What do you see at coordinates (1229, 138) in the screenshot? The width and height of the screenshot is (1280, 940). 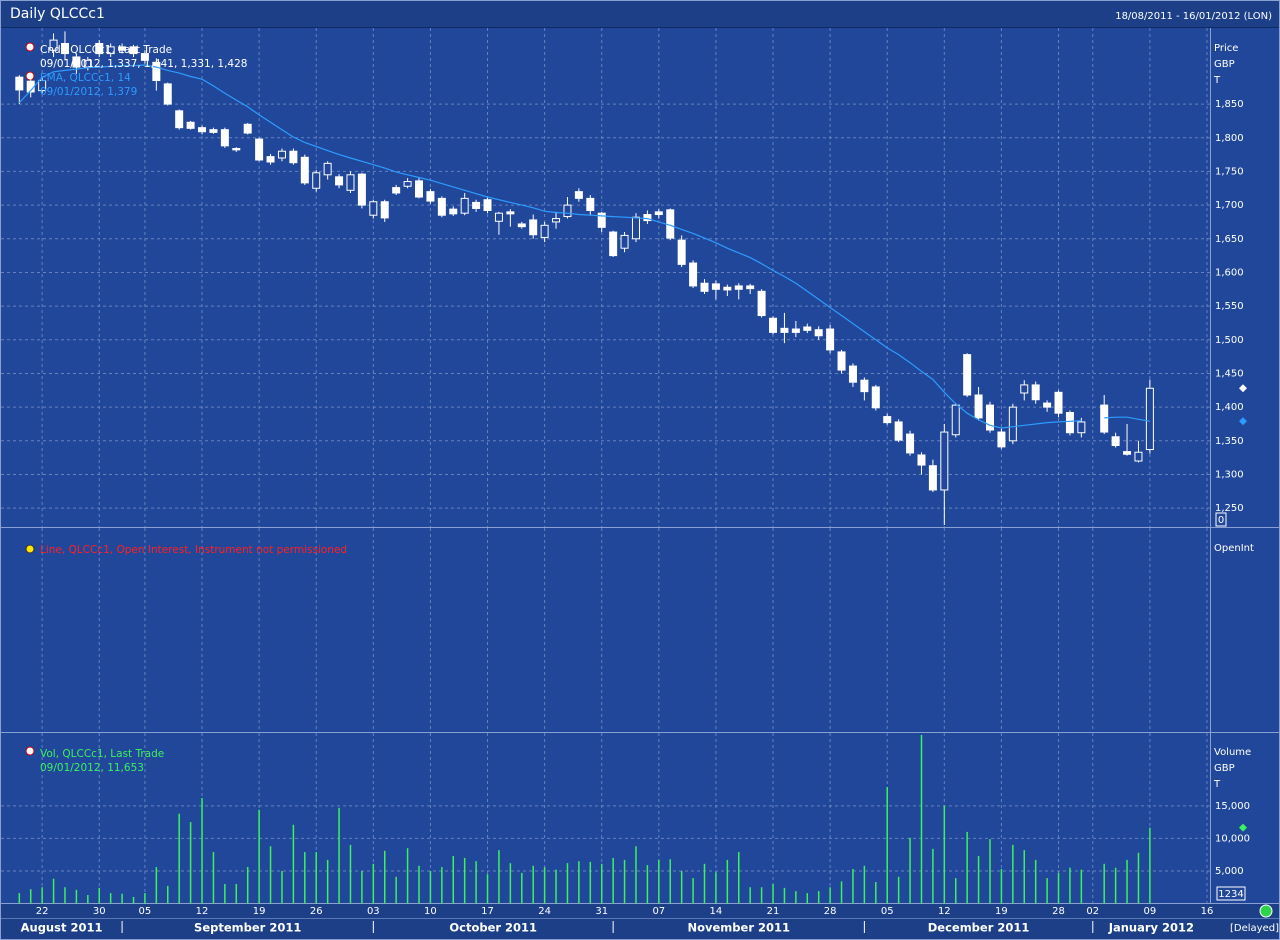 I see `y-tick-label: 1,800` at bounding box center [1229, 138].